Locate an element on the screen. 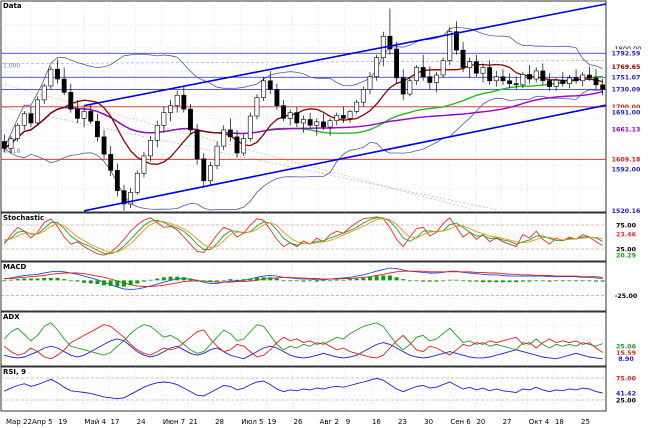 This screenshot has width=650, height=428. panel-title: Stochastic is located at coordinates (23, 218).